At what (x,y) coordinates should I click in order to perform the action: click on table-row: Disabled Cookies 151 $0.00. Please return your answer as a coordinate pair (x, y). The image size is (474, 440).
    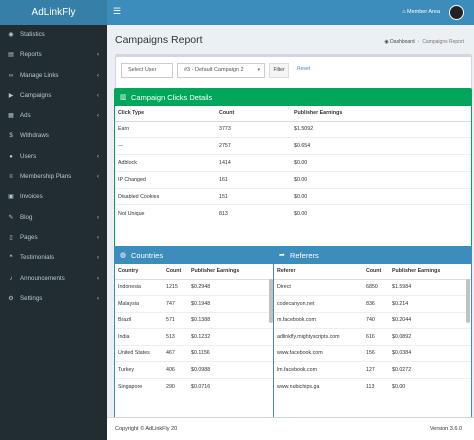
    Looking at the image, I should click on (293, 196).